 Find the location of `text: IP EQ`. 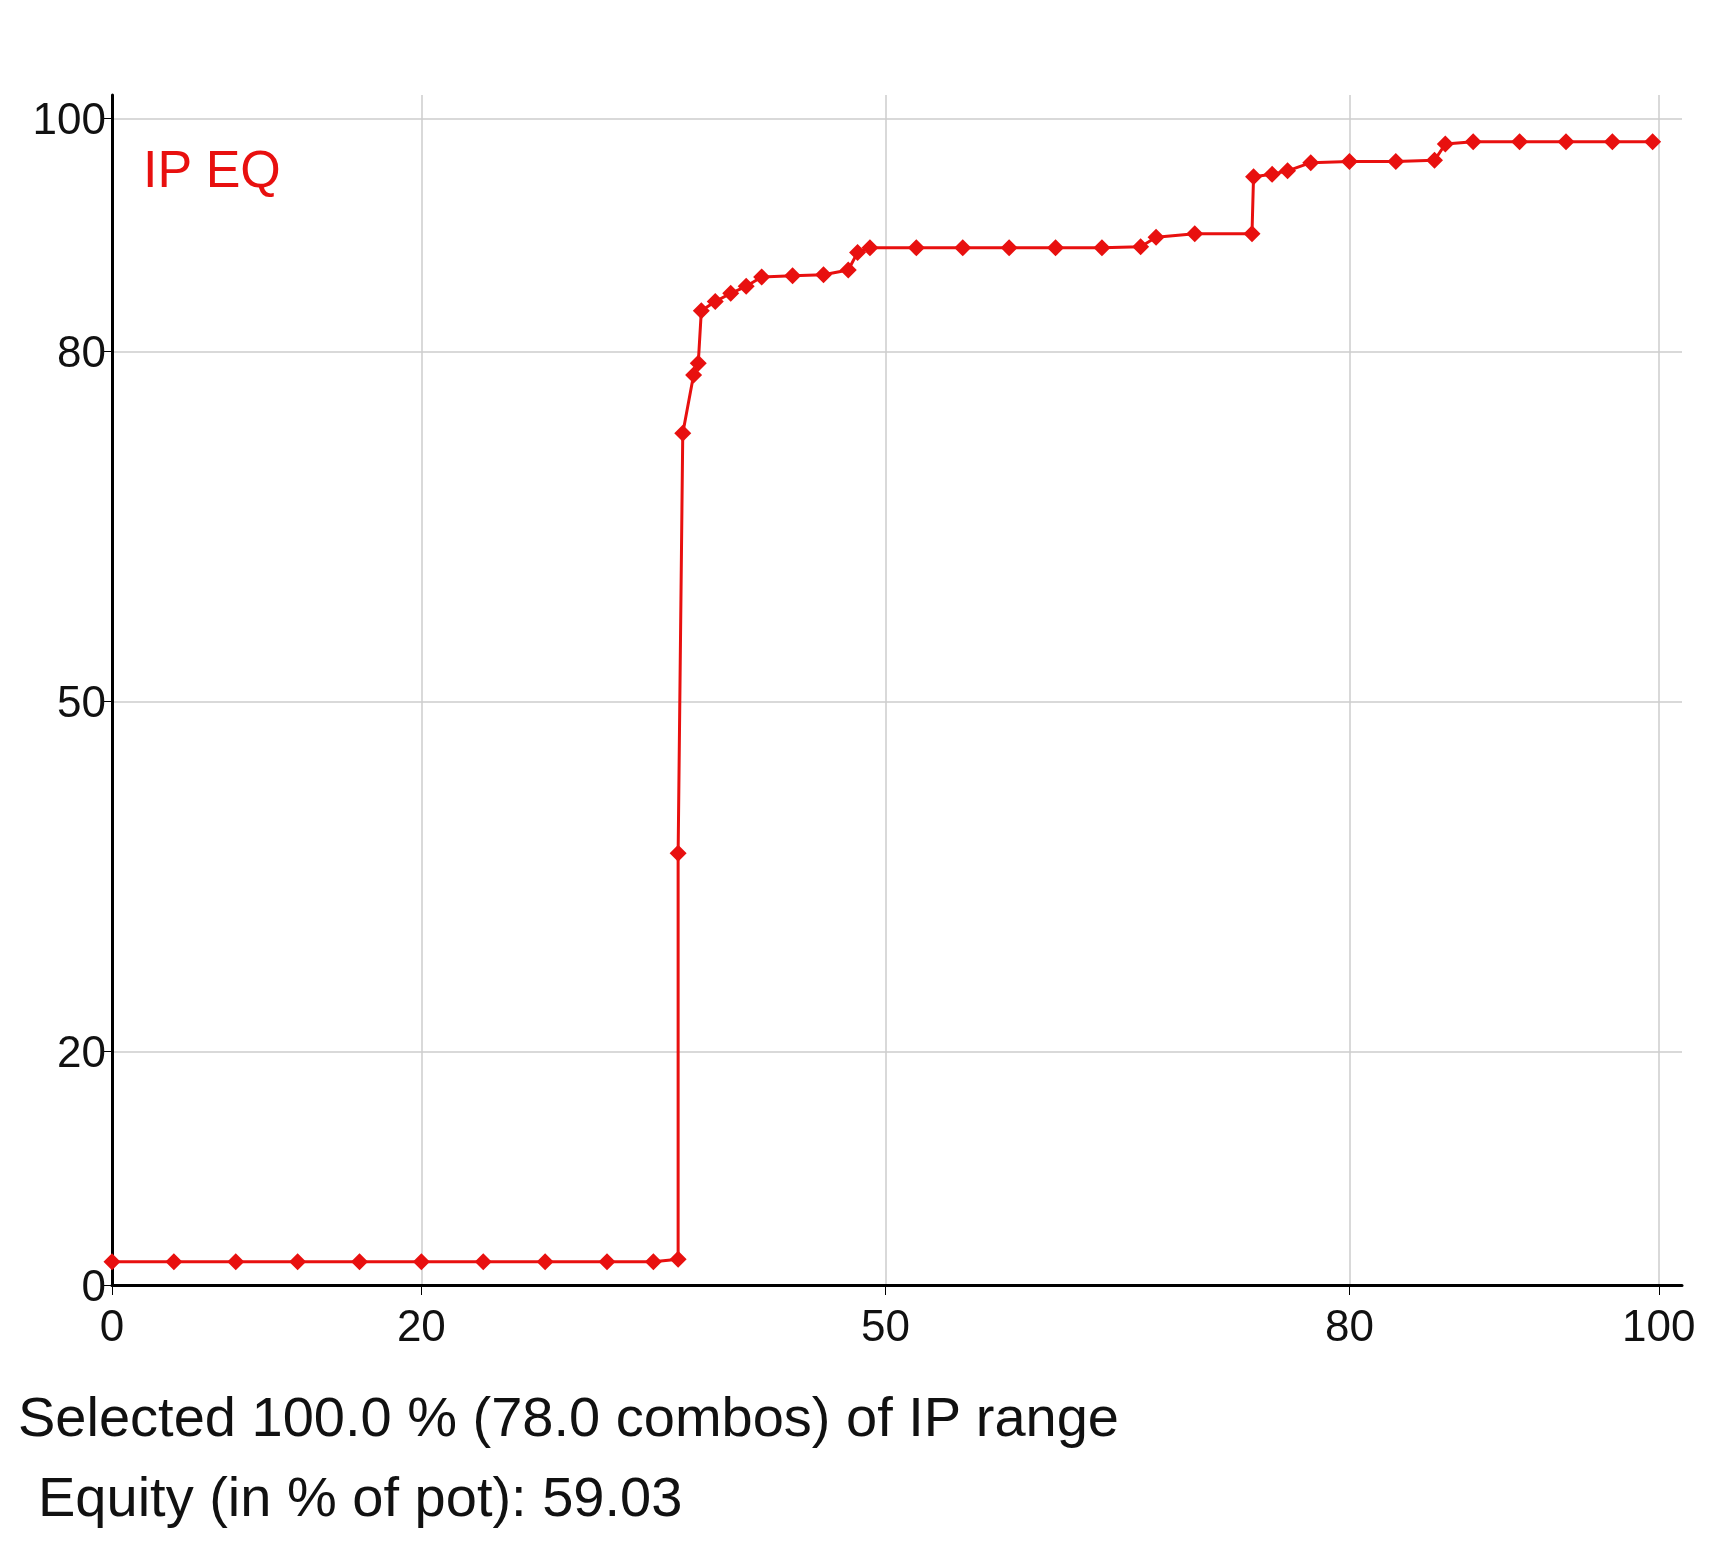

text: IP EQ is located at coordinates (212, 169).